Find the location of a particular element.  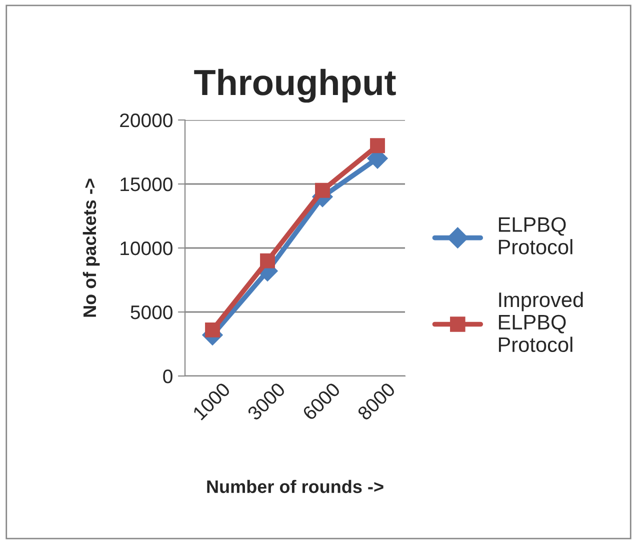

y-tick-label: 5000 is located at coordinates (151, 312).